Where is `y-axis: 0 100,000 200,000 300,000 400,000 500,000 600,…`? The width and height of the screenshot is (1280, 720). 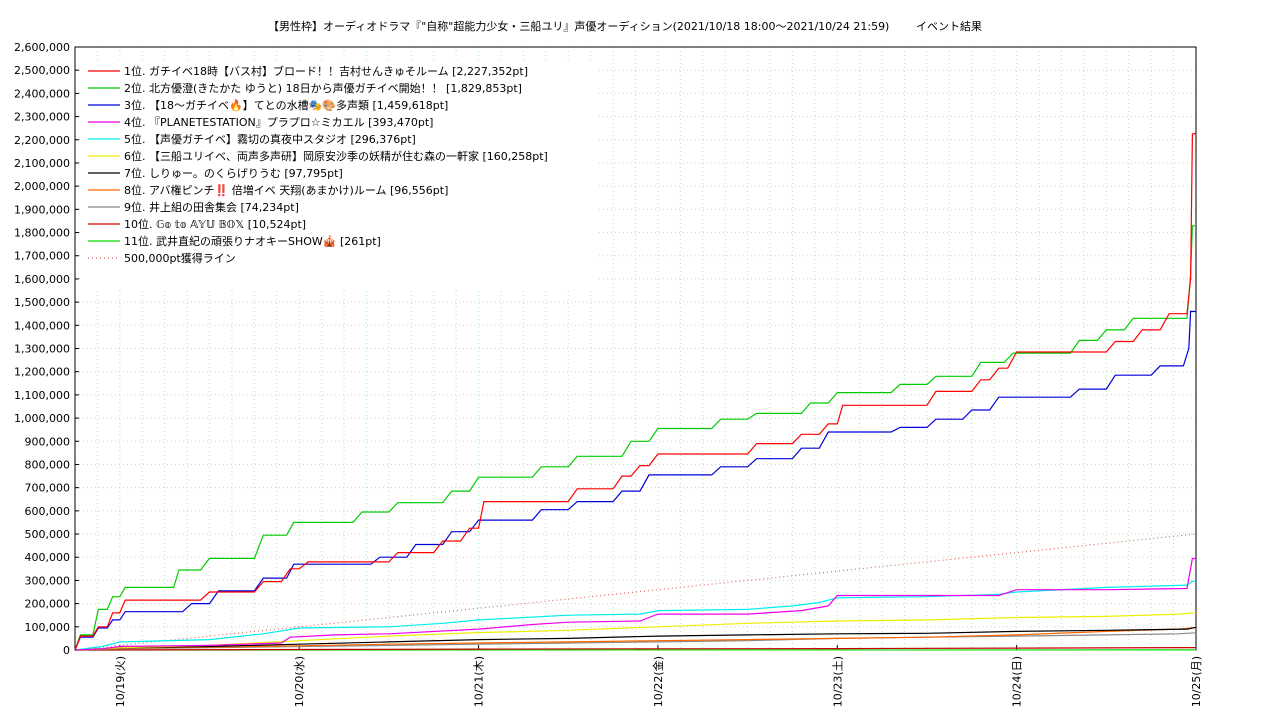
y-axis: 0 100,000 200,000 300,000 400,000 500,000 600,… is located at coordinates (46, 349).